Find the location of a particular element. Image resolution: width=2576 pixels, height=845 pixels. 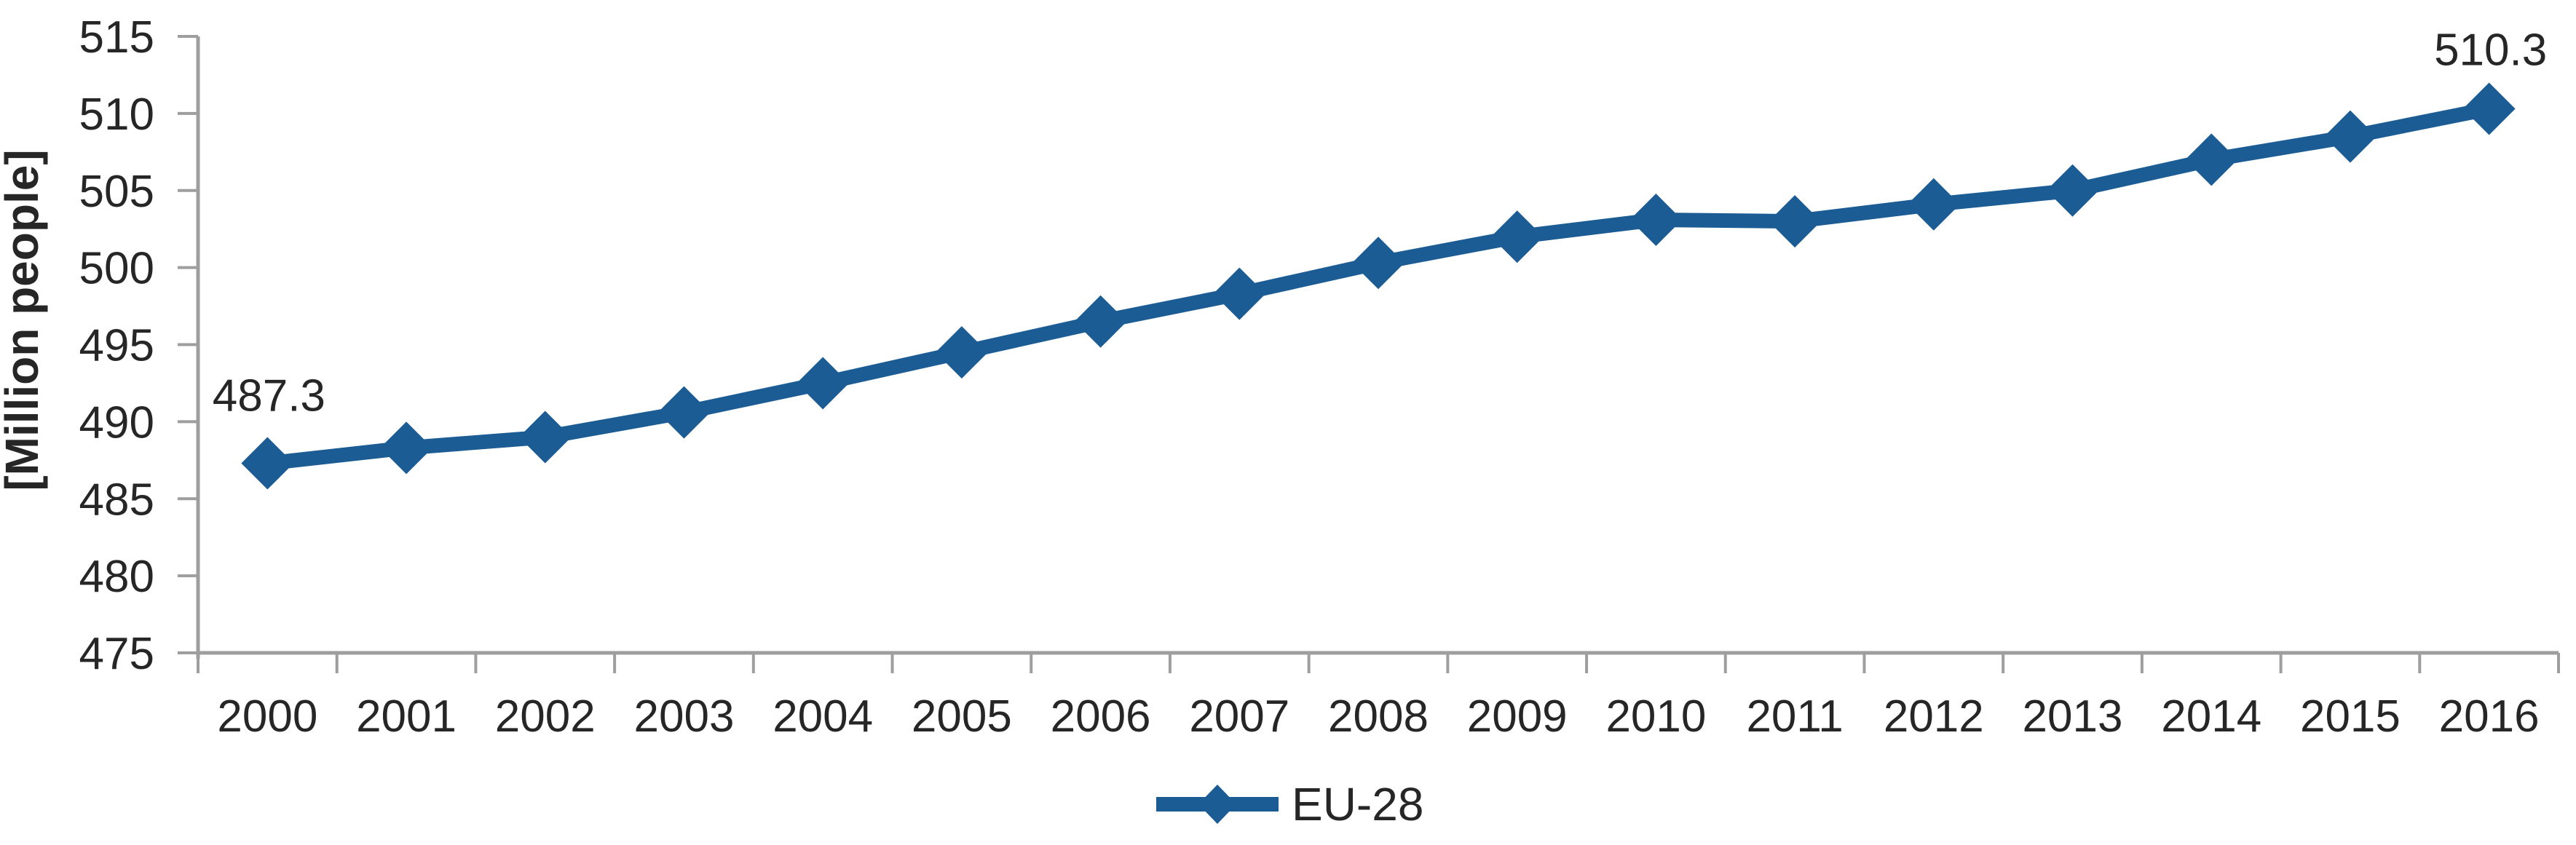

legend-series-label: EU-28 is located at coordinates (1358, 804).